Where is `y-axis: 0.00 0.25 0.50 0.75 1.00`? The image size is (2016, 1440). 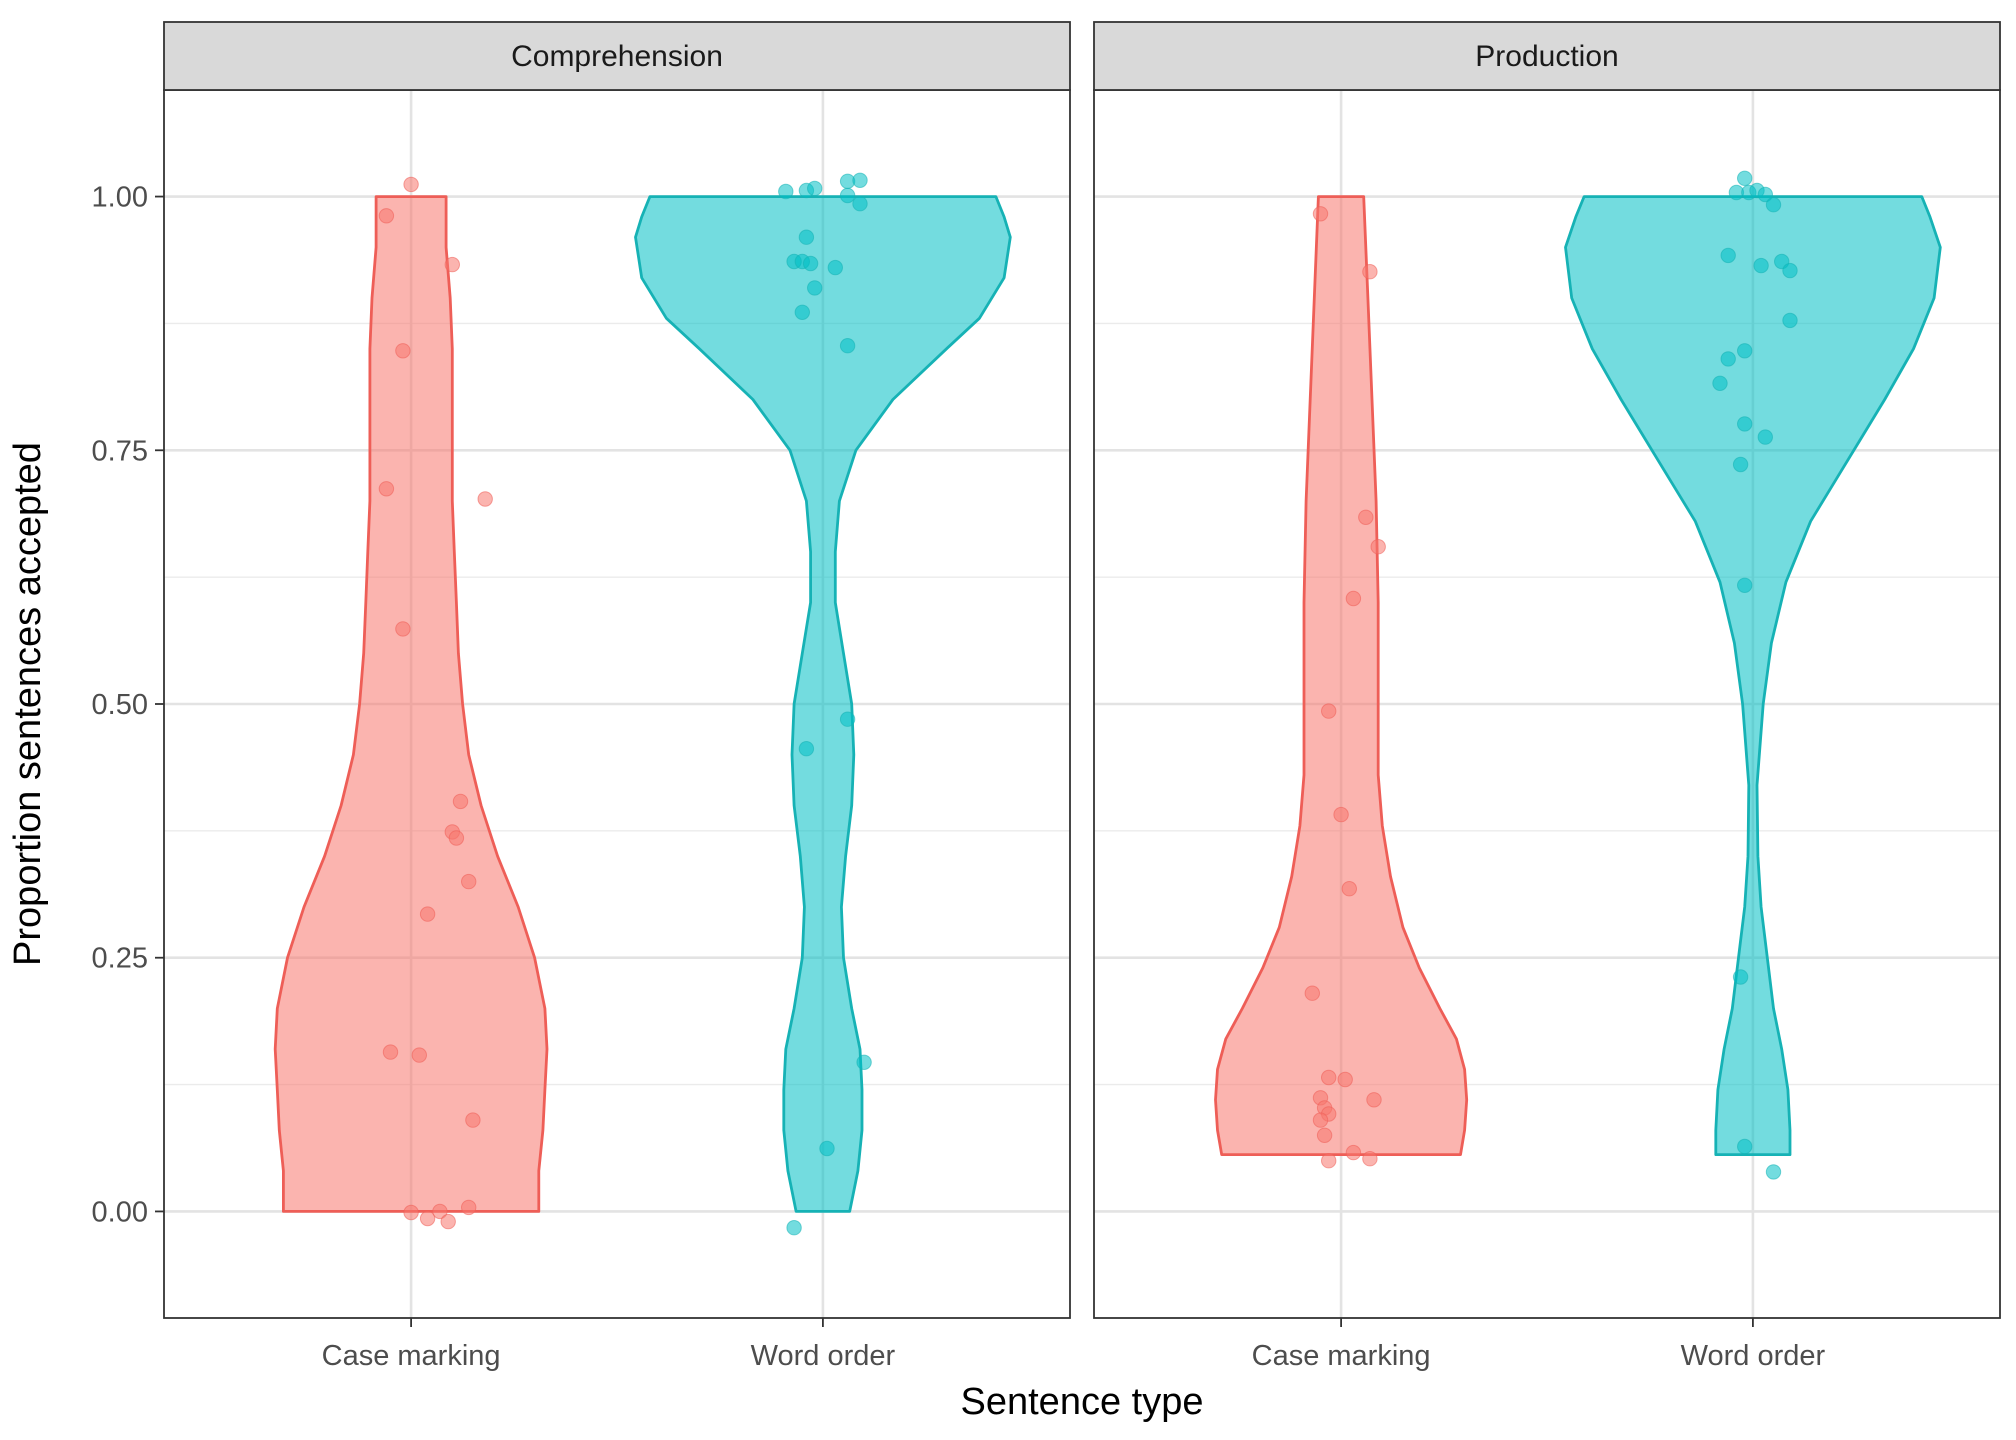
y-axis: 0.00 0.25 0.50 0.75 1.00 is located at coordinates (128, 705).